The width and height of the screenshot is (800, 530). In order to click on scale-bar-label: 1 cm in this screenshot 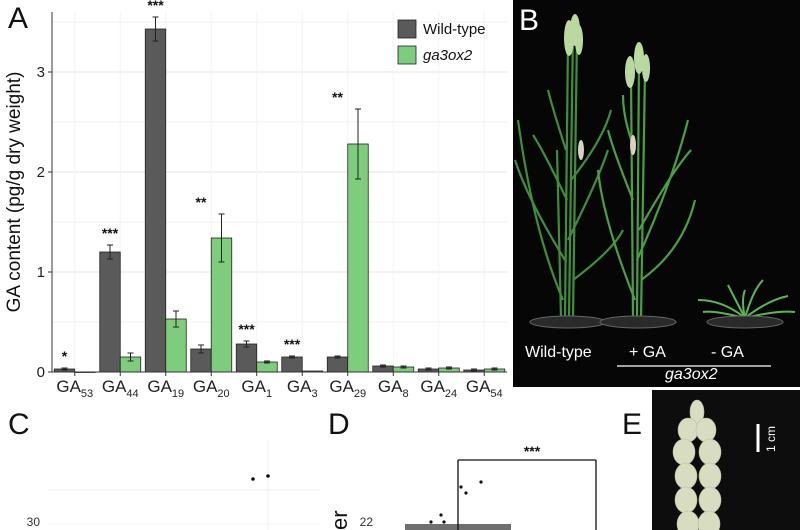, I will do `click(771, 438)`.